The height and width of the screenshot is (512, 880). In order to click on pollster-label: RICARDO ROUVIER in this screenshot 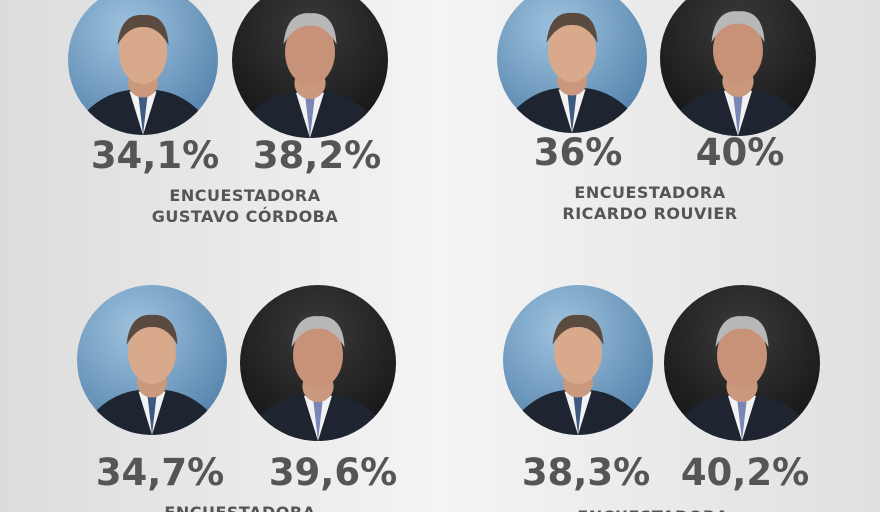, I will do `click(649, 213)`.